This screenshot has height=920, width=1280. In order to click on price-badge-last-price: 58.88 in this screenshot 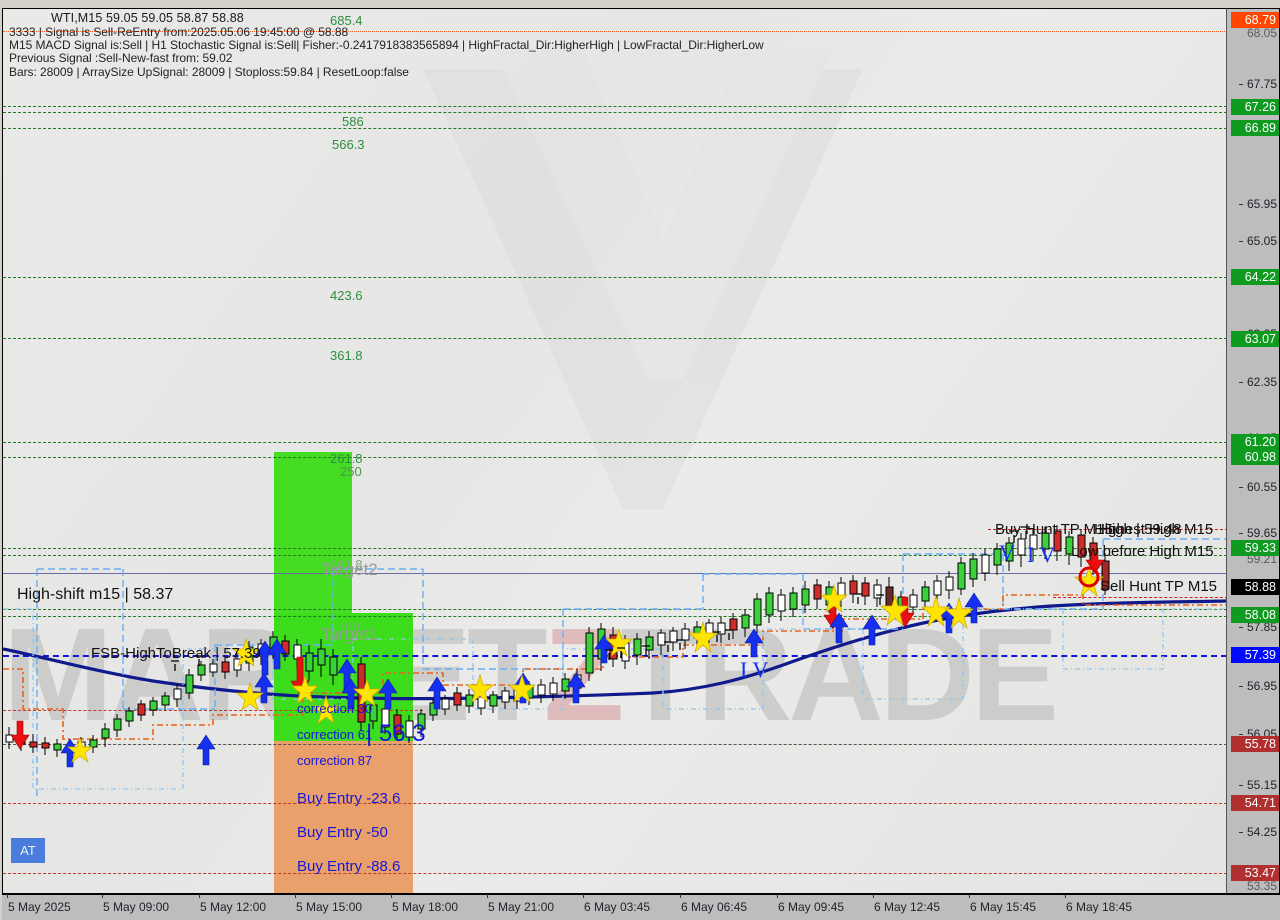, I will do `click(1255, 587)`.